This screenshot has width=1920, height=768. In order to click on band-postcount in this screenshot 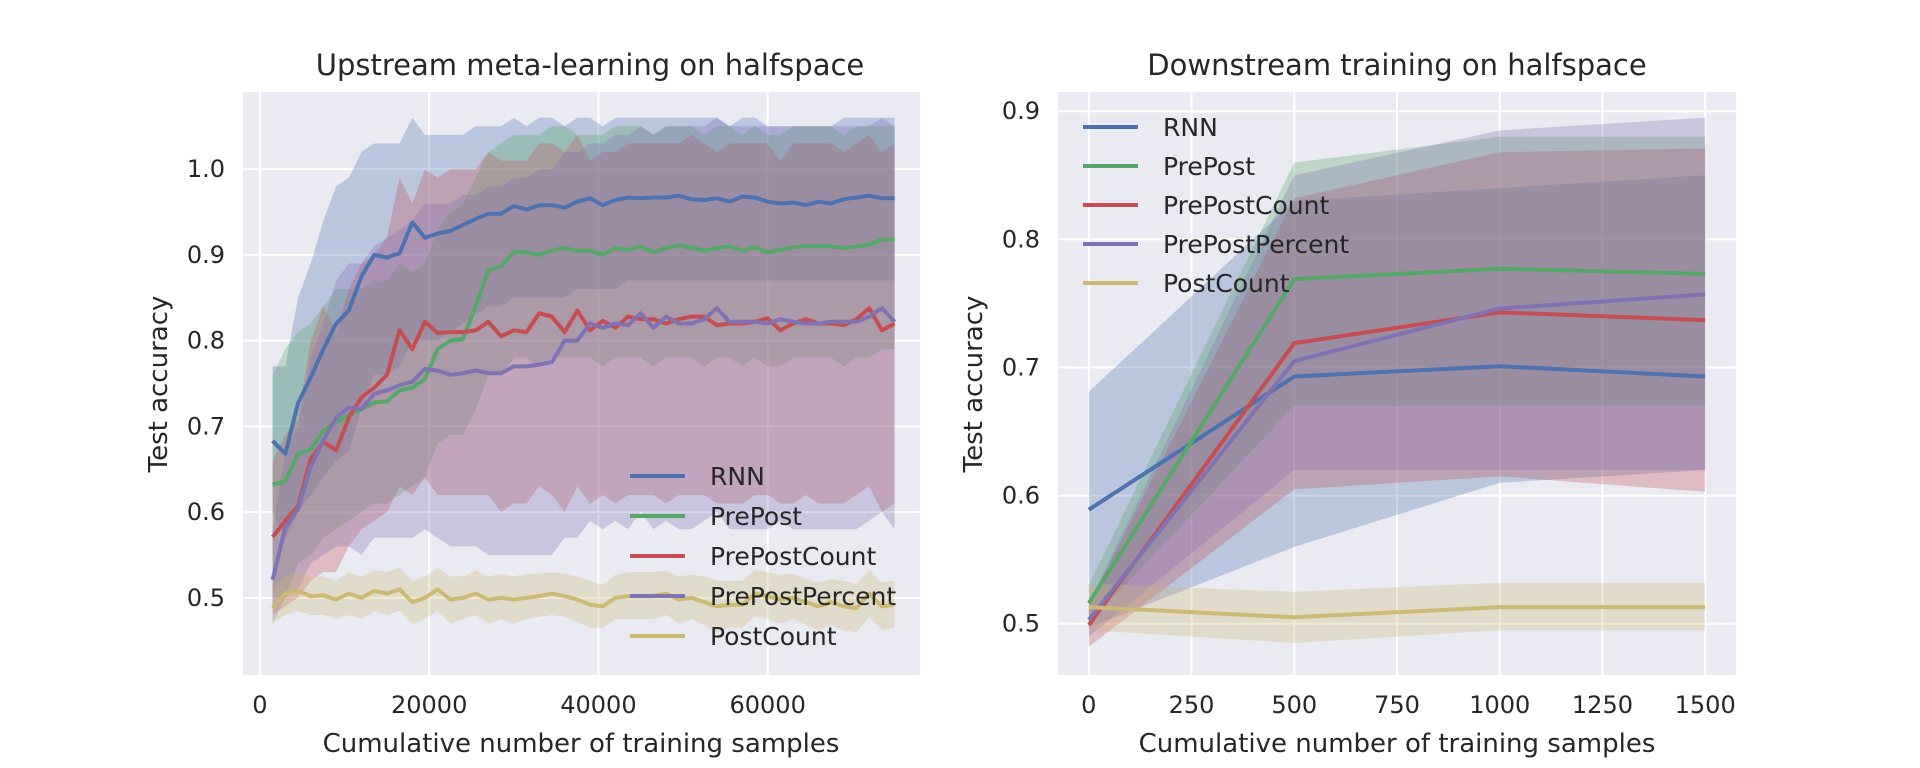, I will do `click(583, 600)`.